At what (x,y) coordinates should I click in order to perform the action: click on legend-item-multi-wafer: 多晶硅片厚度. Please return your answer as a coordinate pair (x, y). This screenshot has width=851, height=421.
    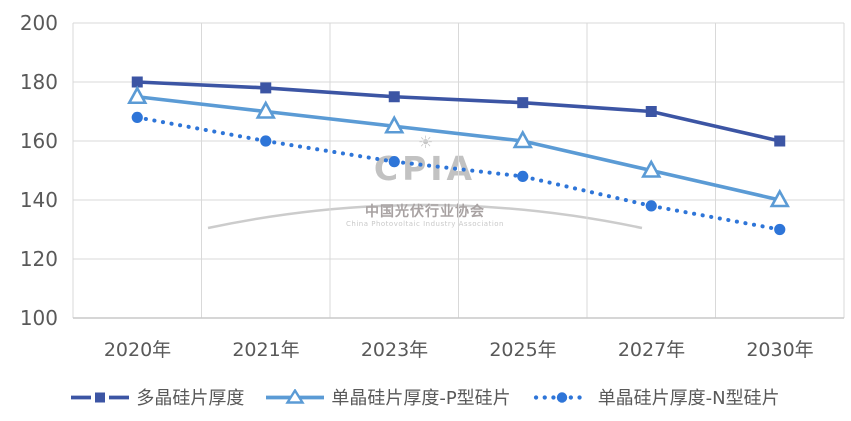
    Looking at the image, I should click on (157, 397).